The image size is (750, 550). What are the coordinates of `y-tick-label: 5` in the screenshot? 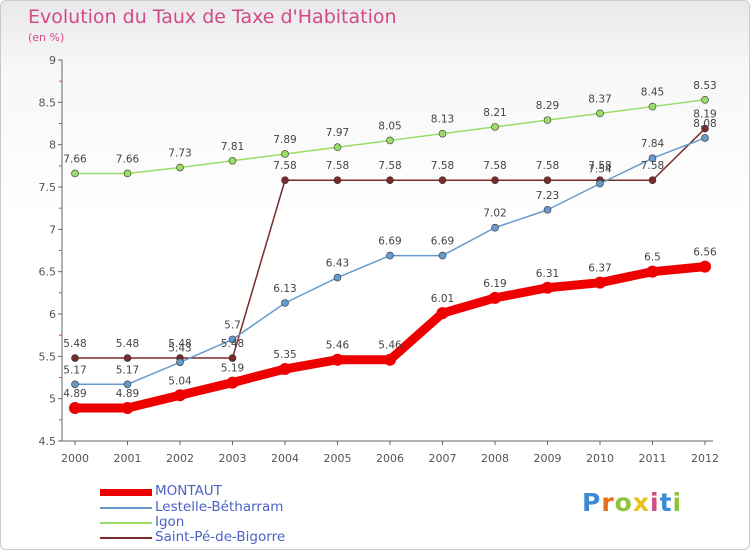 It's located at (52, 399).